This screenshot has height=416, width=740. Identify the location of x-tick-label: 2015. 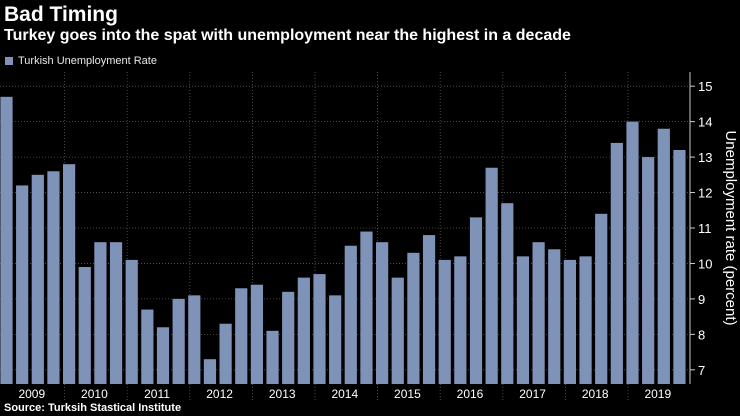
(407, 394).